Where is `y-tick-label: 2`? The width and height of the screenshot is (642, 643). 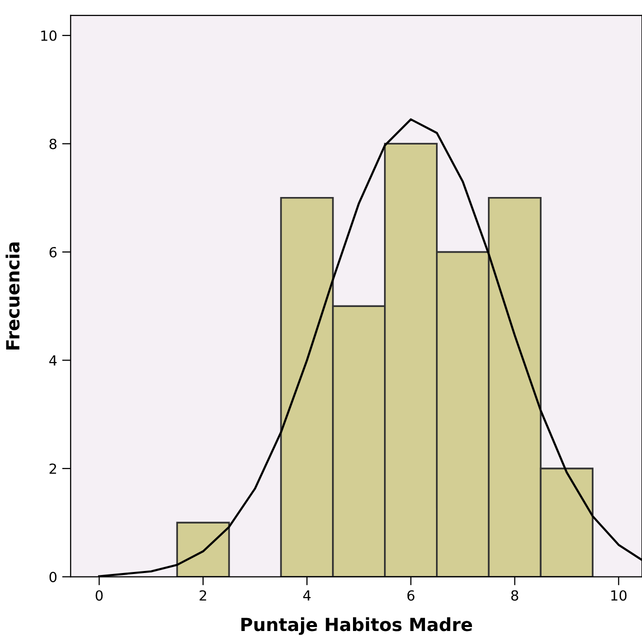 y-tick-label: 2 is located at coordinates (53, 468).